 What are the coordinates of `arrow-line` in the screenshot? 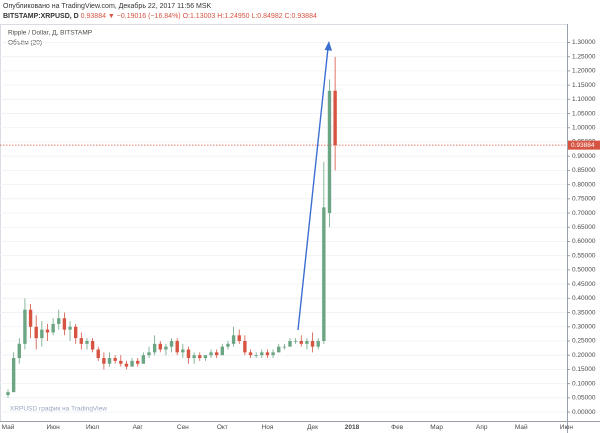 It's located at (313, 189).